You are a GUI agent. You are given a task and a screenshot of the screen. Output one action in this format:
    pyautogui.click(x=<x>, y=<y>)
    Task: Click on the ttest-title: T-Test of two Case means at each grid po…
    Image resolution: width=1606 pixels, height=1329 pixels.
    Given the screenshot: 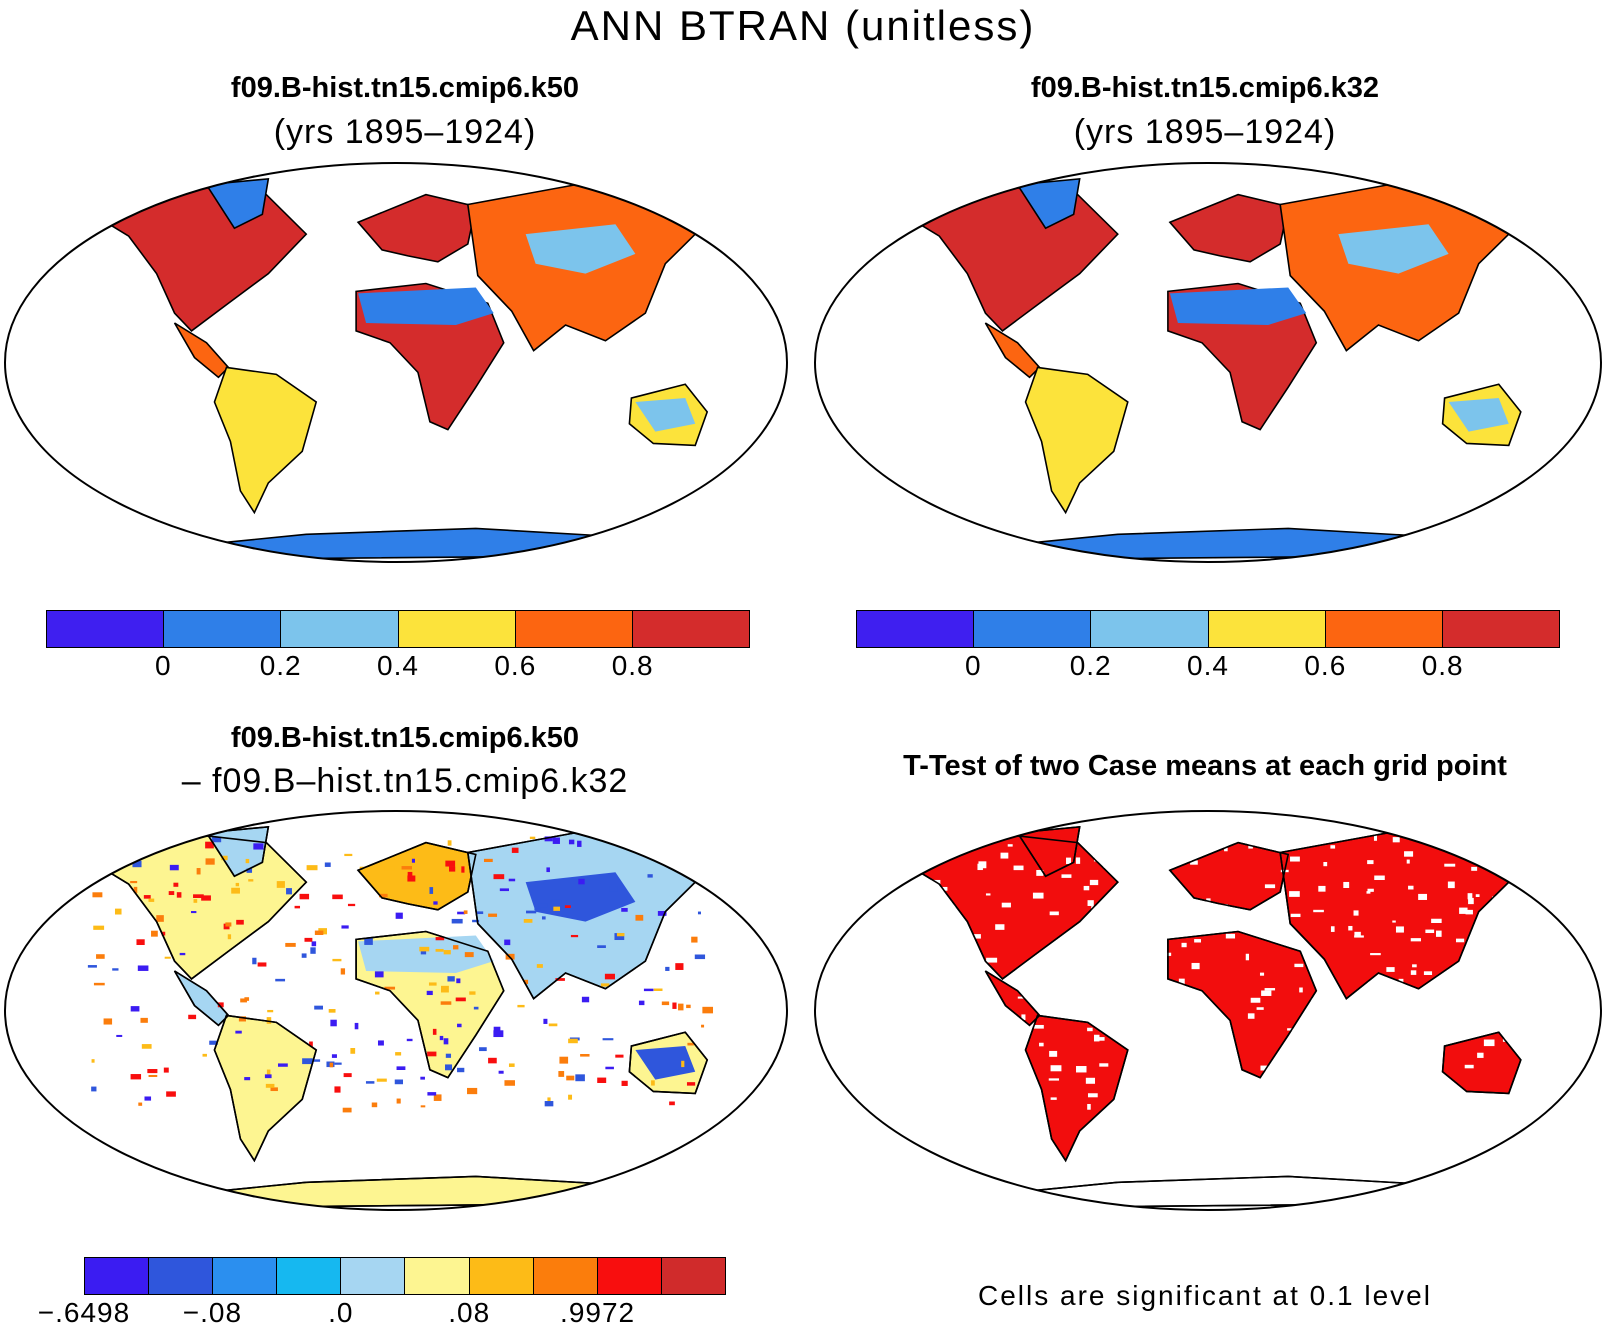 What is the action you would take?
    pyautogui.click(x=1205, y=766)
    